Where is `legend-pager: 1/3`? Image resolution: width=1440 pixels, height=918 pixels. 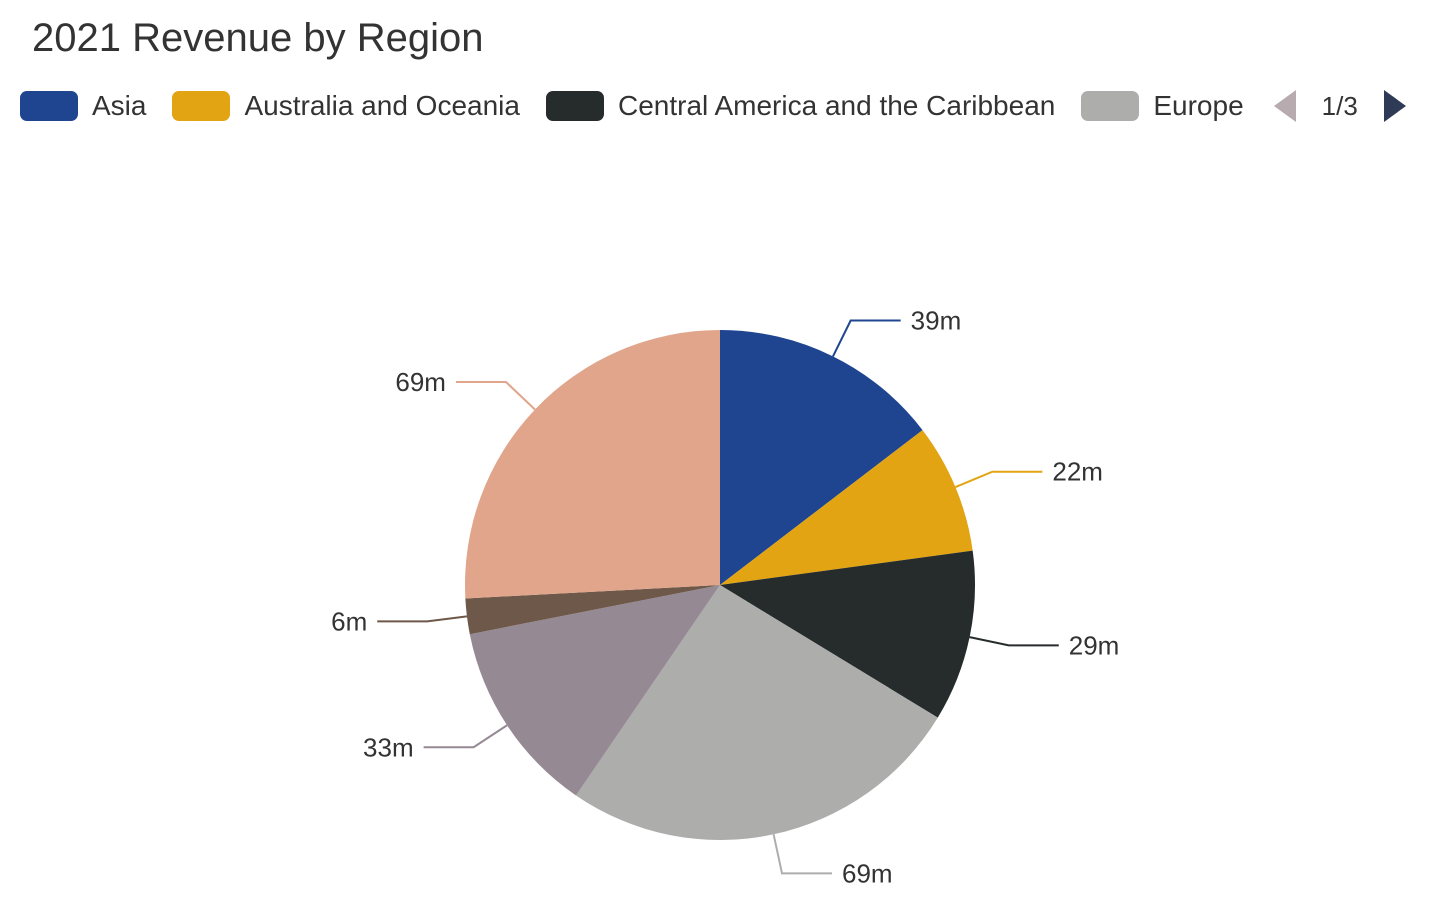 legend-pager: 1/3 is located at coordinates (1339, 106).